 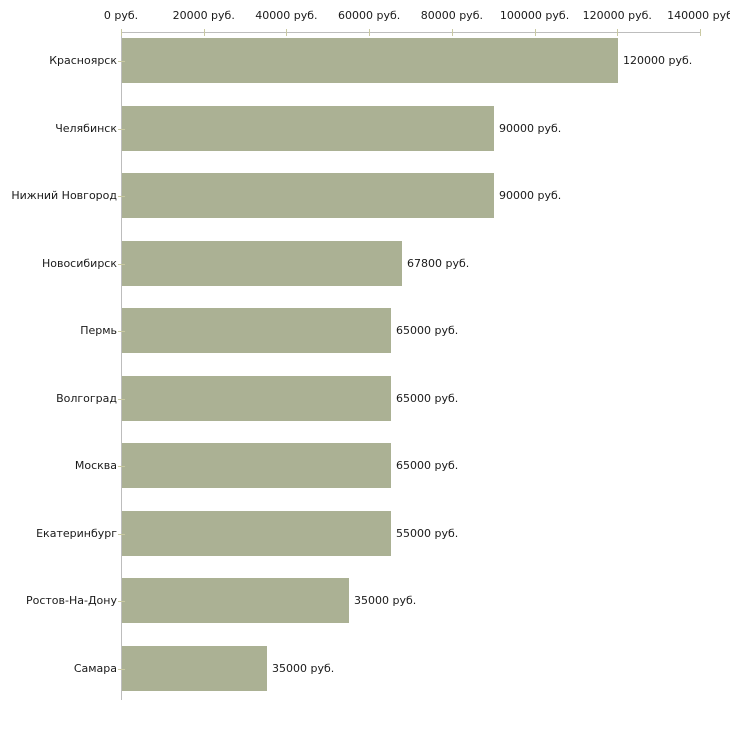 What do you see at coordinates (658, 60) in the screenshot?
I see `value-label: 120000 руб.` at bounding box center [658, 60].